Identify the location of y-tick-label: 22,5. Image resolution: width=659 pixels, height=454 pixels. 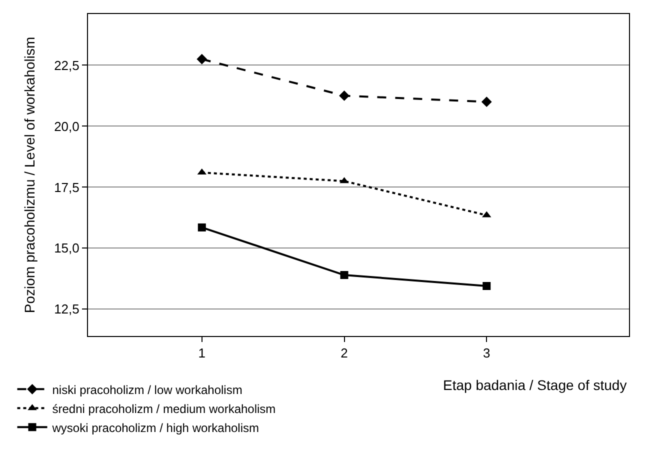
(67, 65).